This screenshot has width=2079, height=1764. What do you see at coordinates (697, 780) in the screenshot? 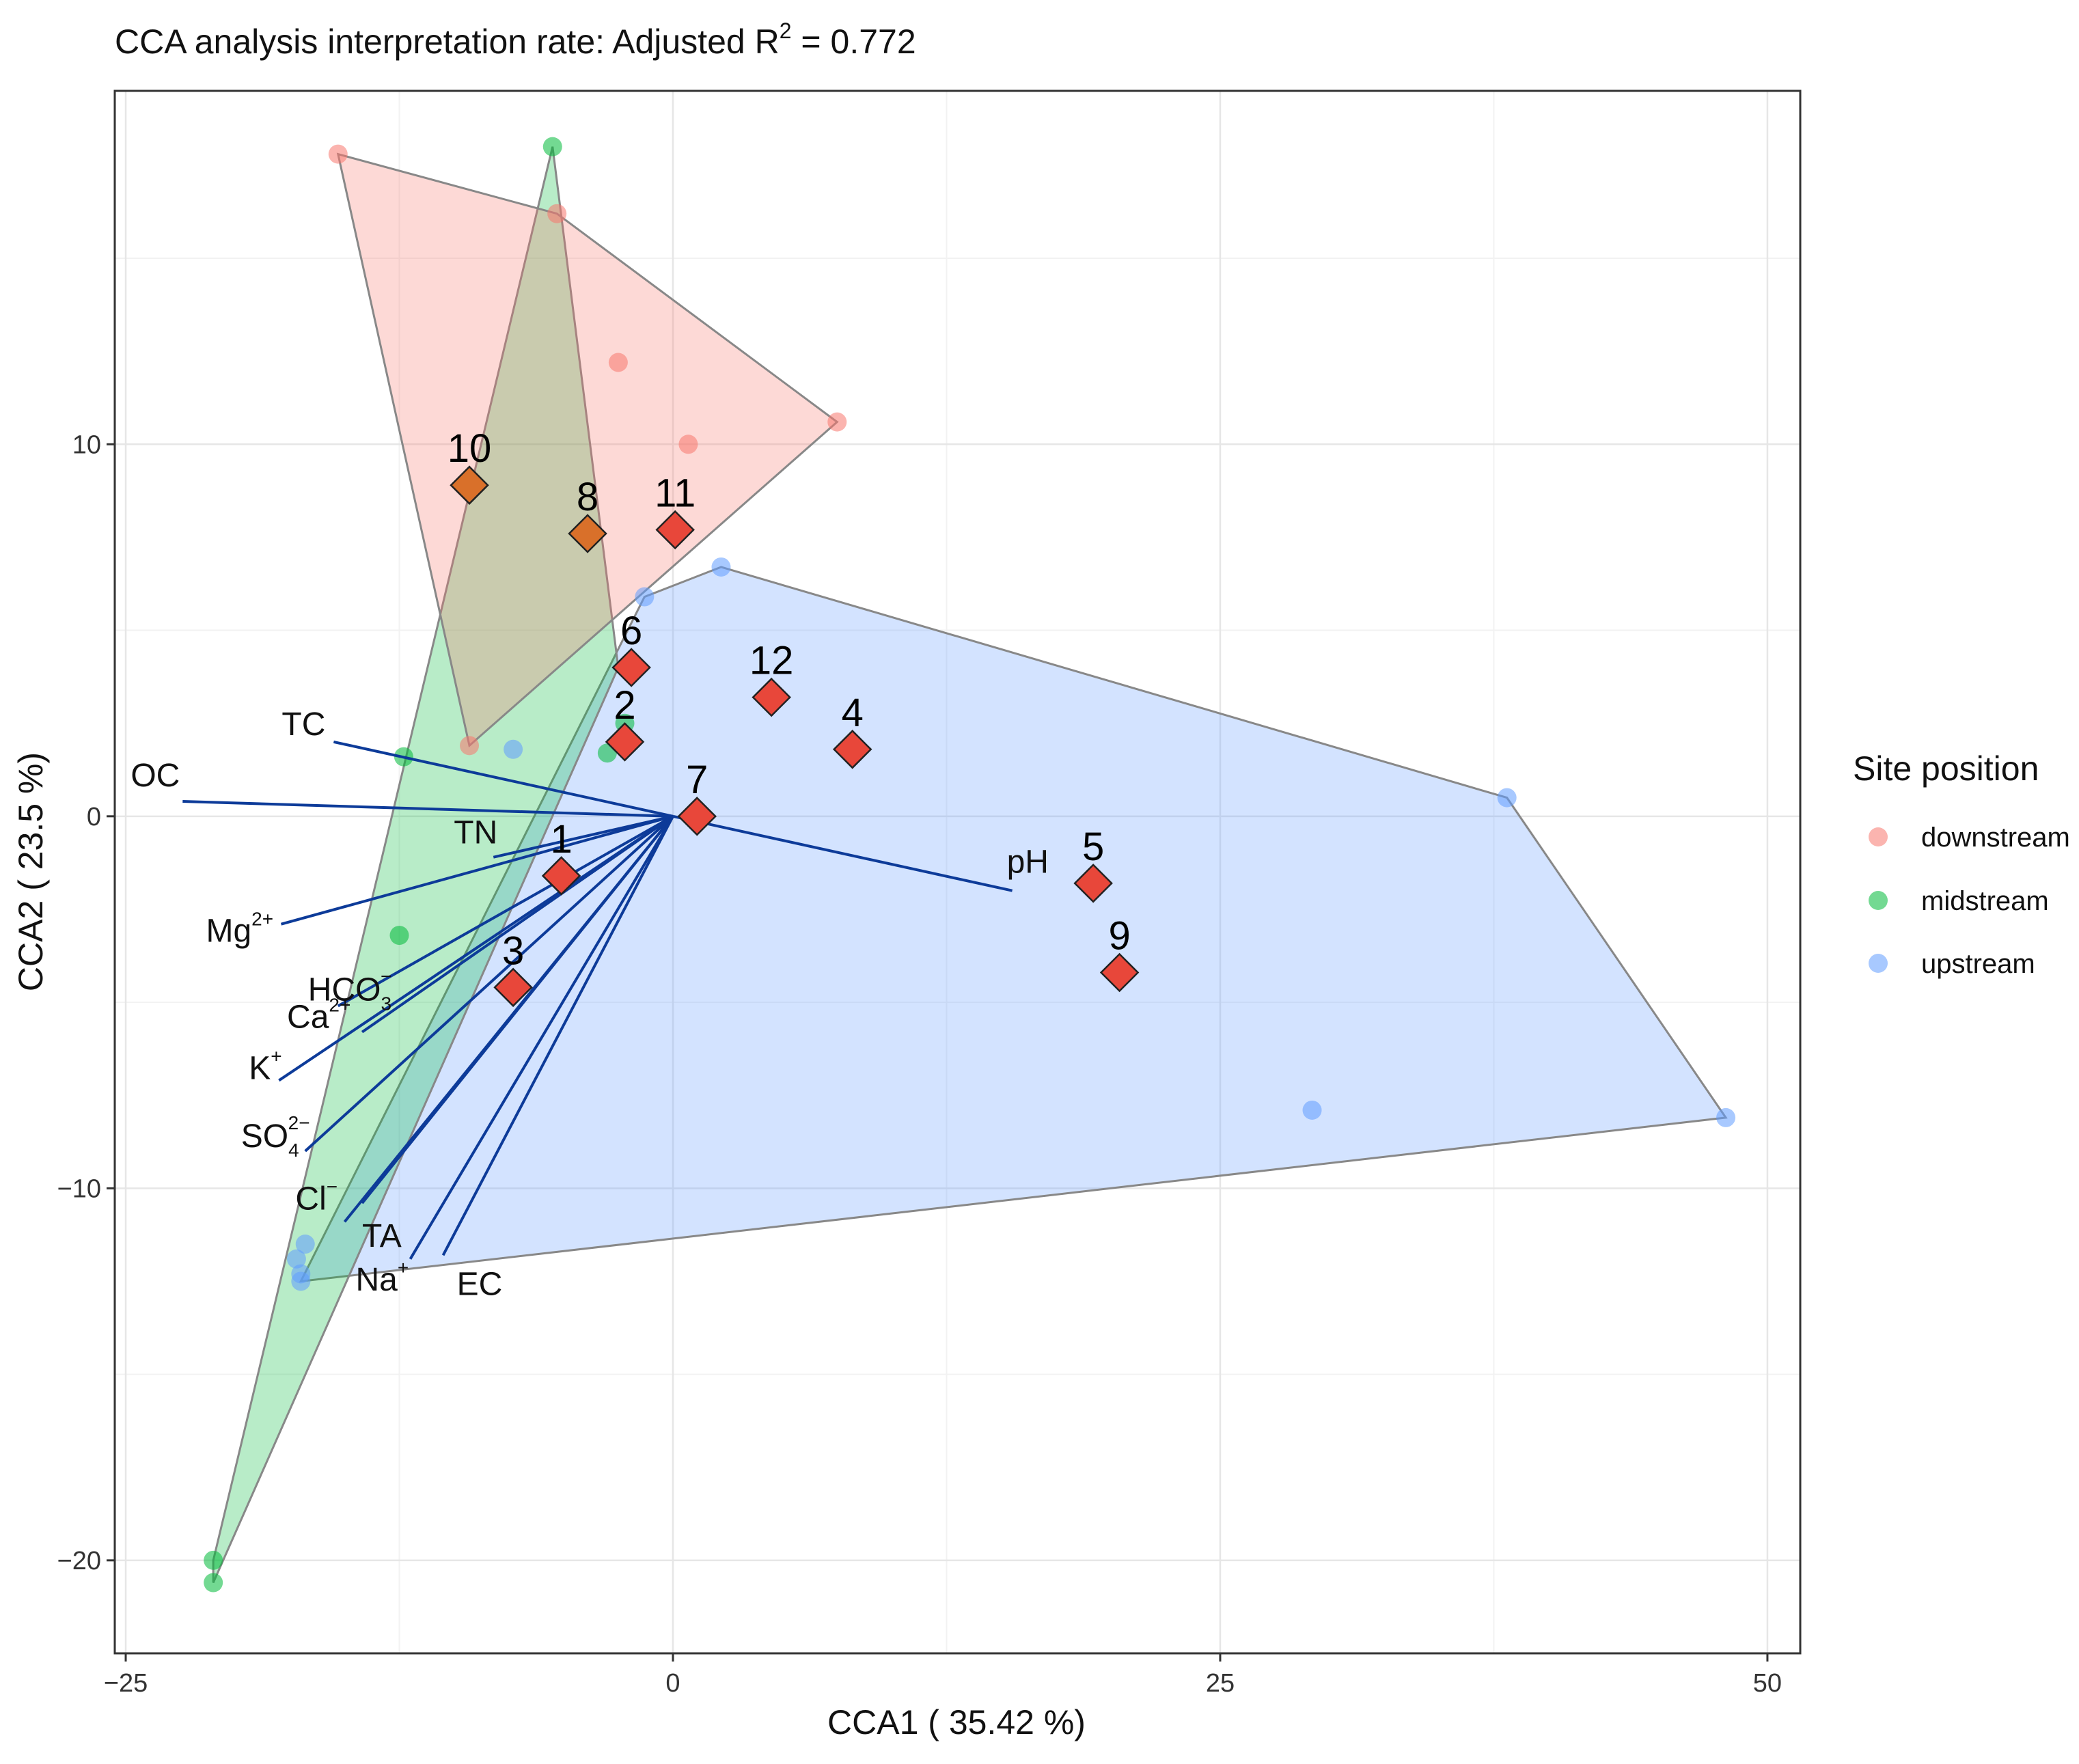
I see `site-label-7: 7` at bounding box center [697, 780].